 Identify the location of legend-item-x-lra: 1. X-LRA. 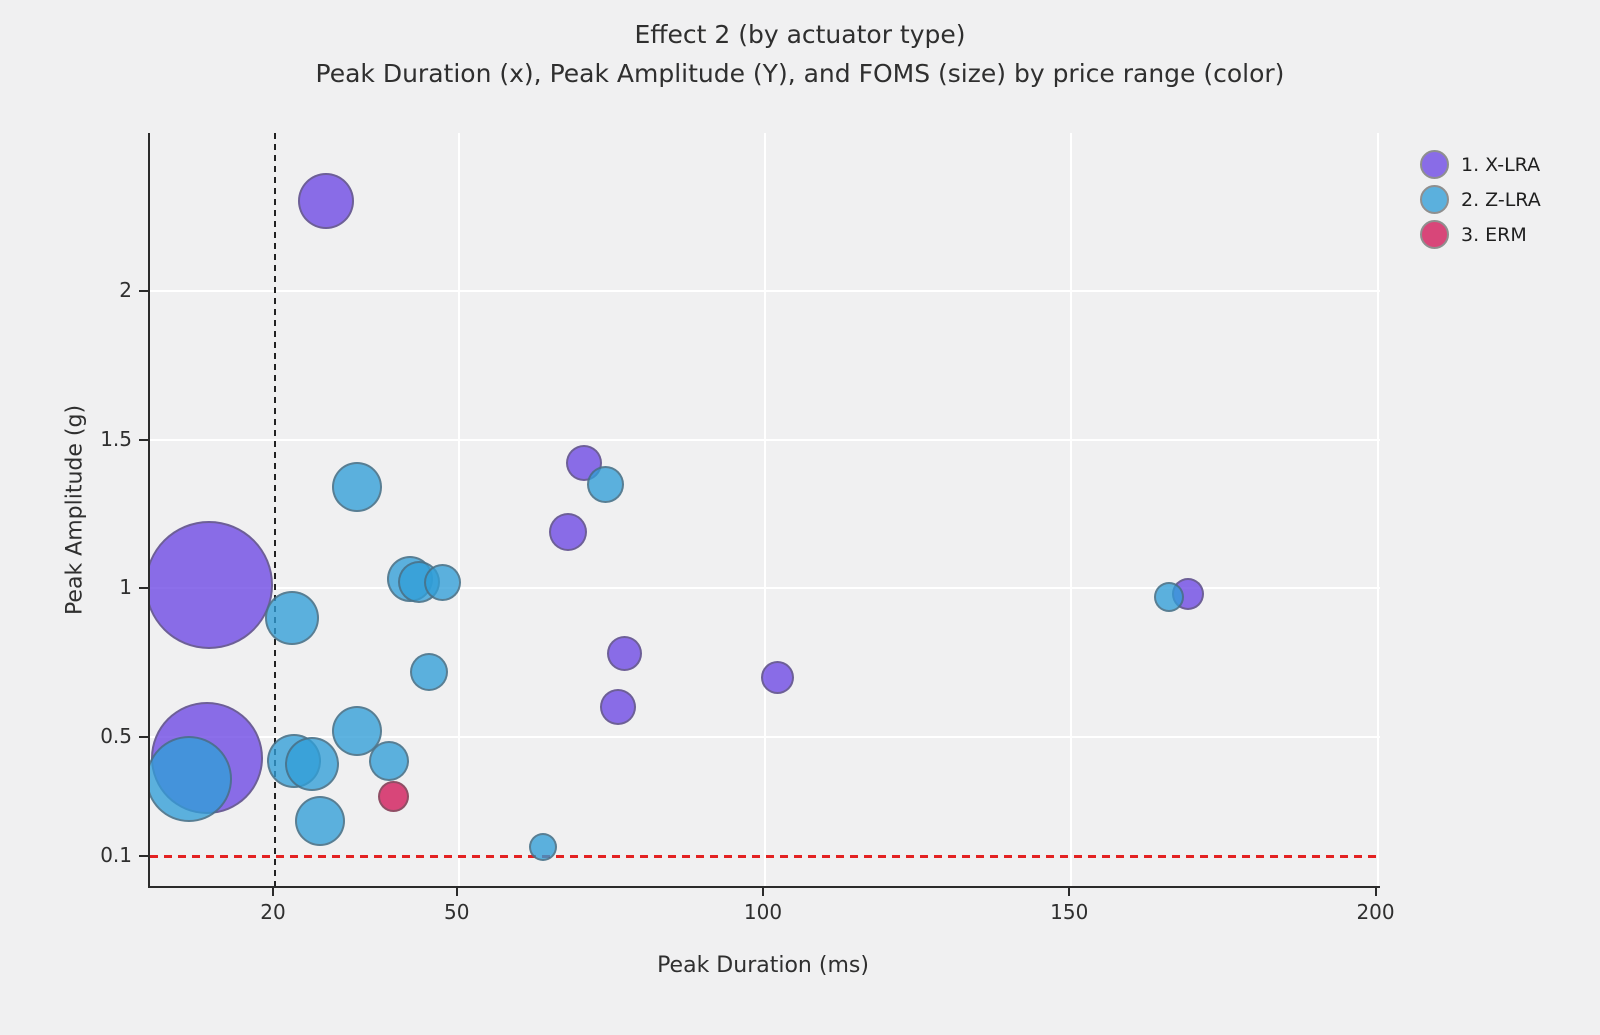
(1480, 164).